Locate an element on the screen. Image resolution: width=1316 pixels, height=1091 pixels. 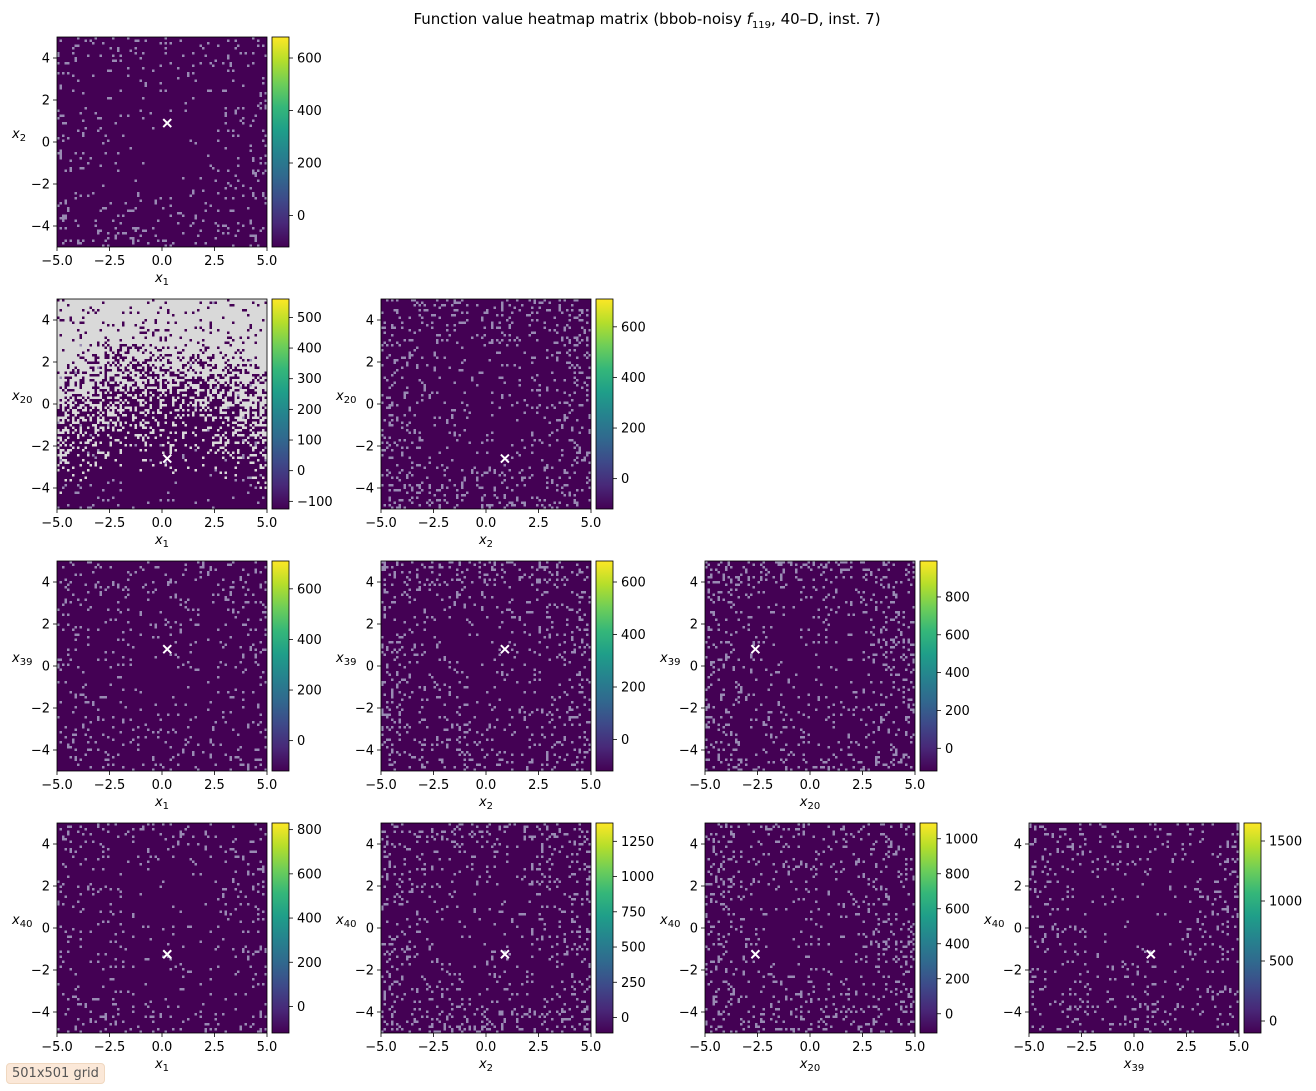
colorbar-tick-label: 1500 is located at coordinates (1285, 842).